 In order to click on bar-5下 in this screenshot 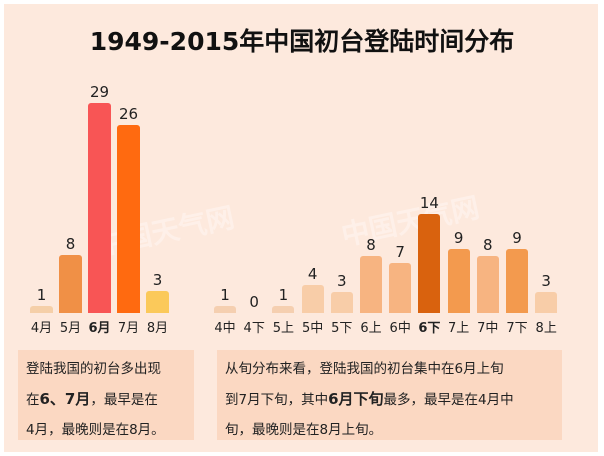, I will do `click(341, 302)`.